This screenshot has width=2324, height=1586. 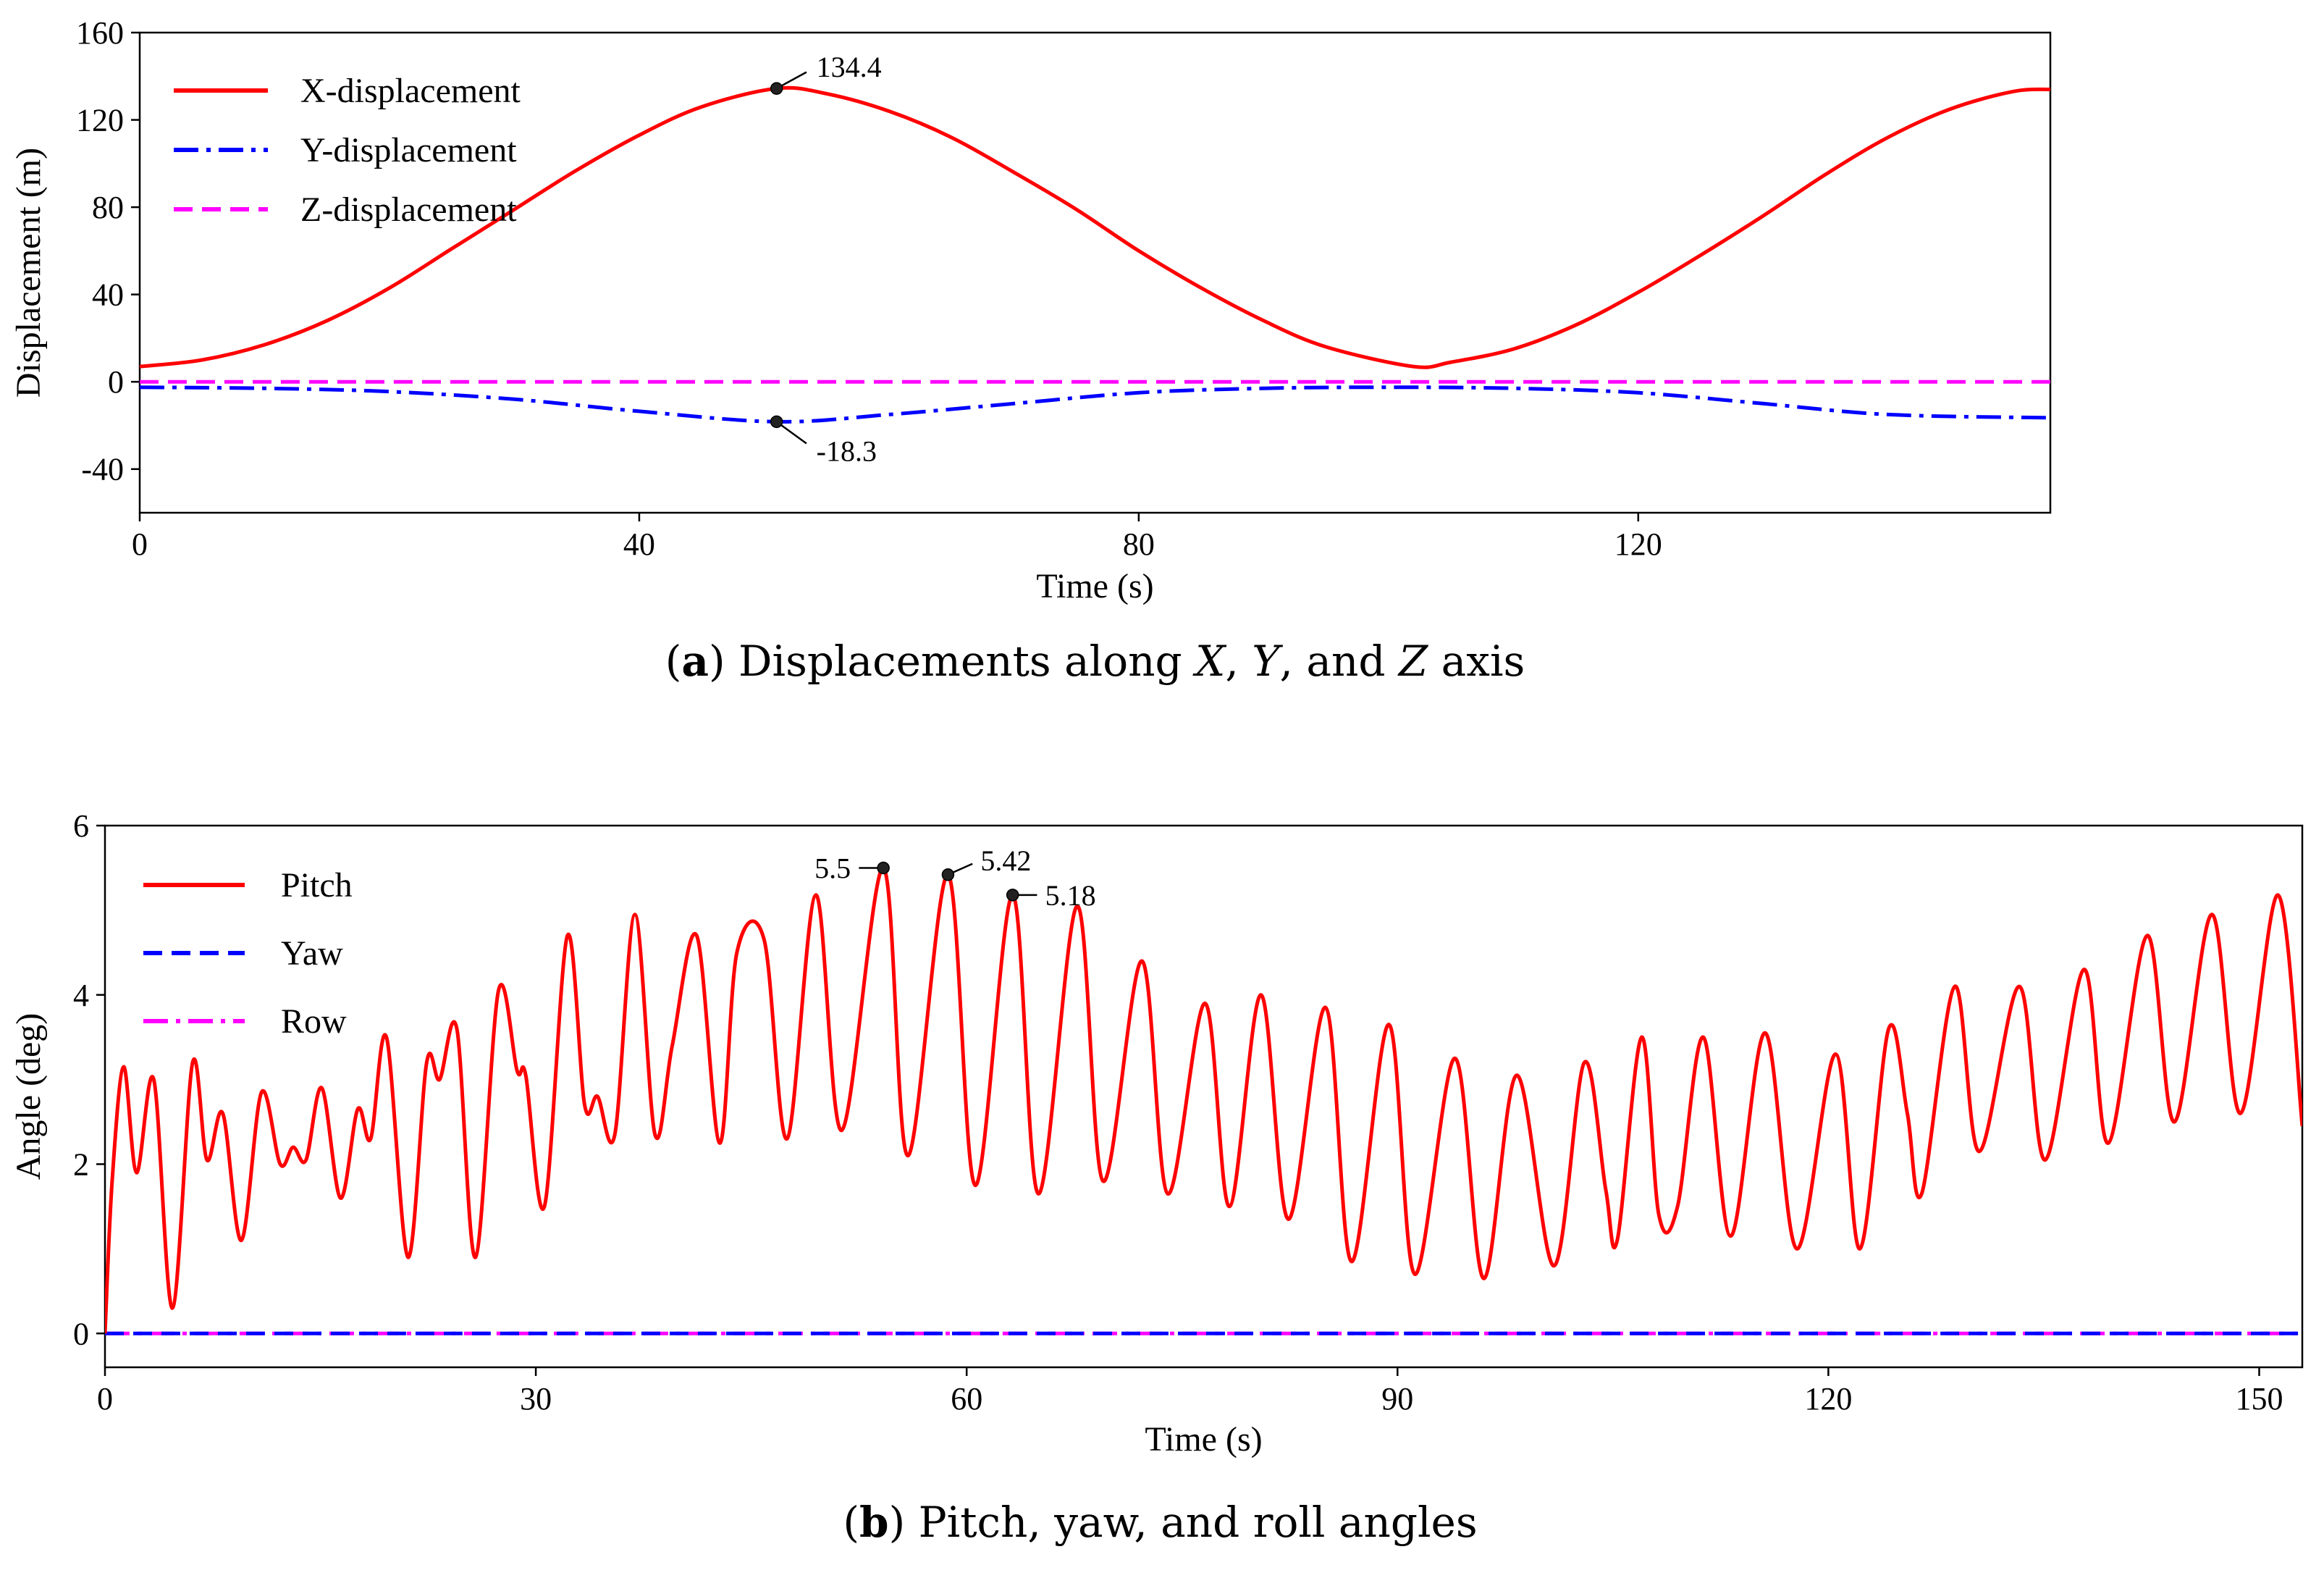 I want to click on annotation-label: 5.42, so click(x=1005, y=860).